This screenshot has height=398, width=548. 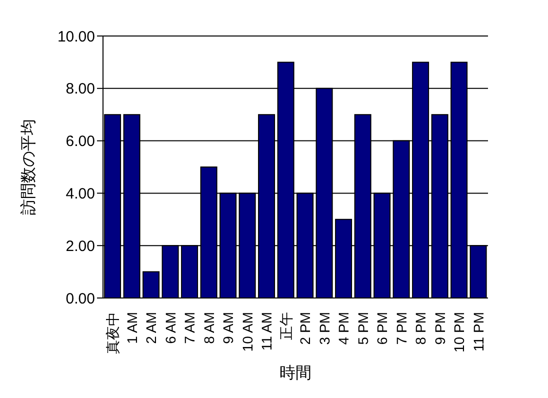 I want to click on x-tick-label: 1 AM, so click(x=132, y=328).